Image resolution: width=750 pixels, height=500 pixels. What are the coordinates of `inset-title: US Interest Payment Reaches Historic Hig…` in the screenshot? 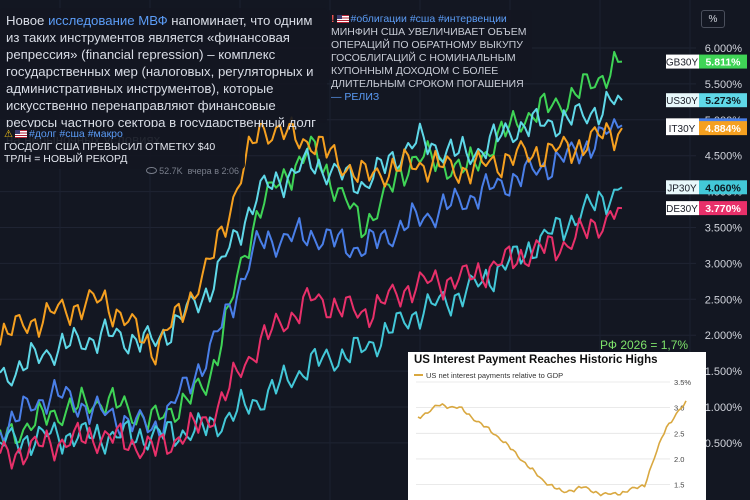 It's located at (536, 360).